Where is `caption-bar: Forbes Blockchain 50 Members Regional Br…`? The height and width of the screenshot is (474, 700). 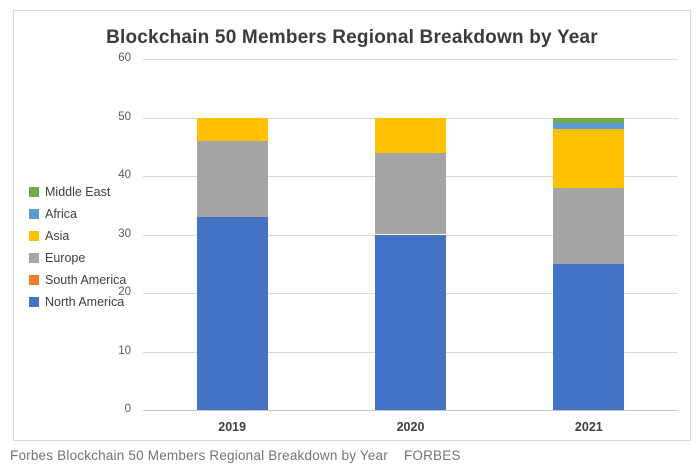
caption-bar: Forbes Blockchain 50 Members Regional Br… is located at coordinates (350, 455).